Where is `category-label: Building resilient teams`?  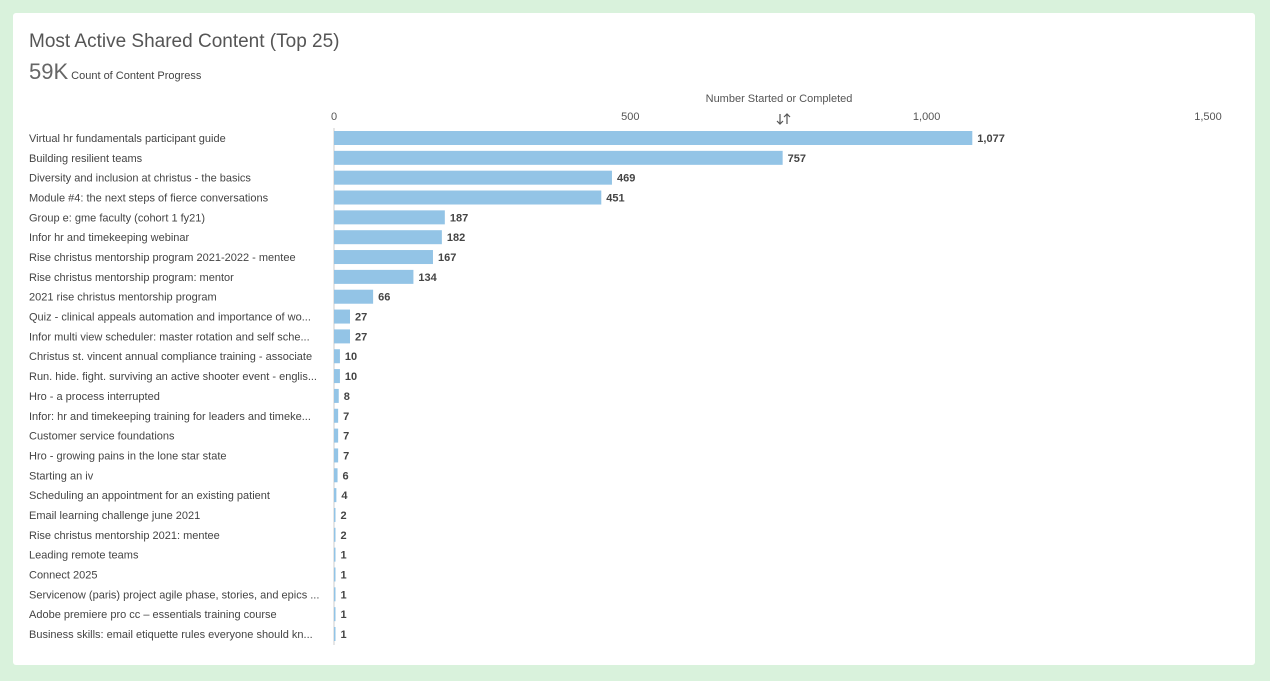
category-label: Building resilient teams is located at coordinates (86, 159).